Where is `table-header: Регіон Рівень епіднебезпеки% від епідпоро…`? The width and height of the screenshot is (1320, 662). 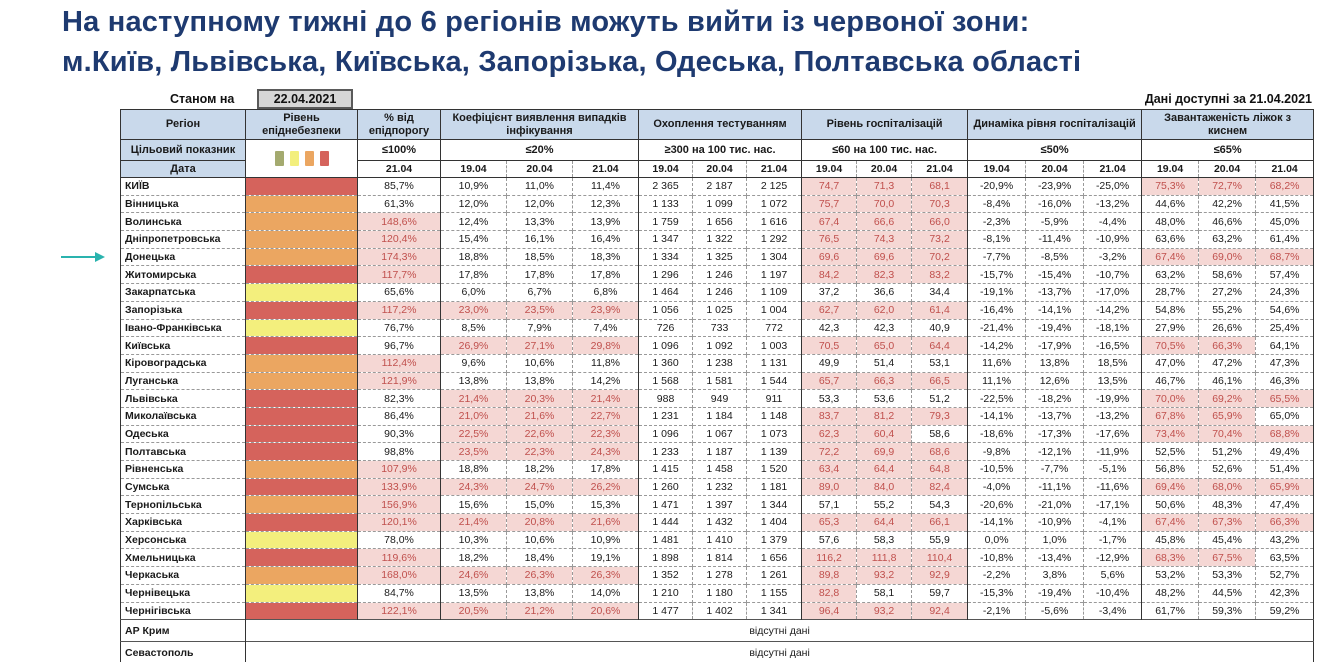 table-header: Регіон Рівень епіднебезпеки% від епідпоро… is located at coordinates (717, 143).